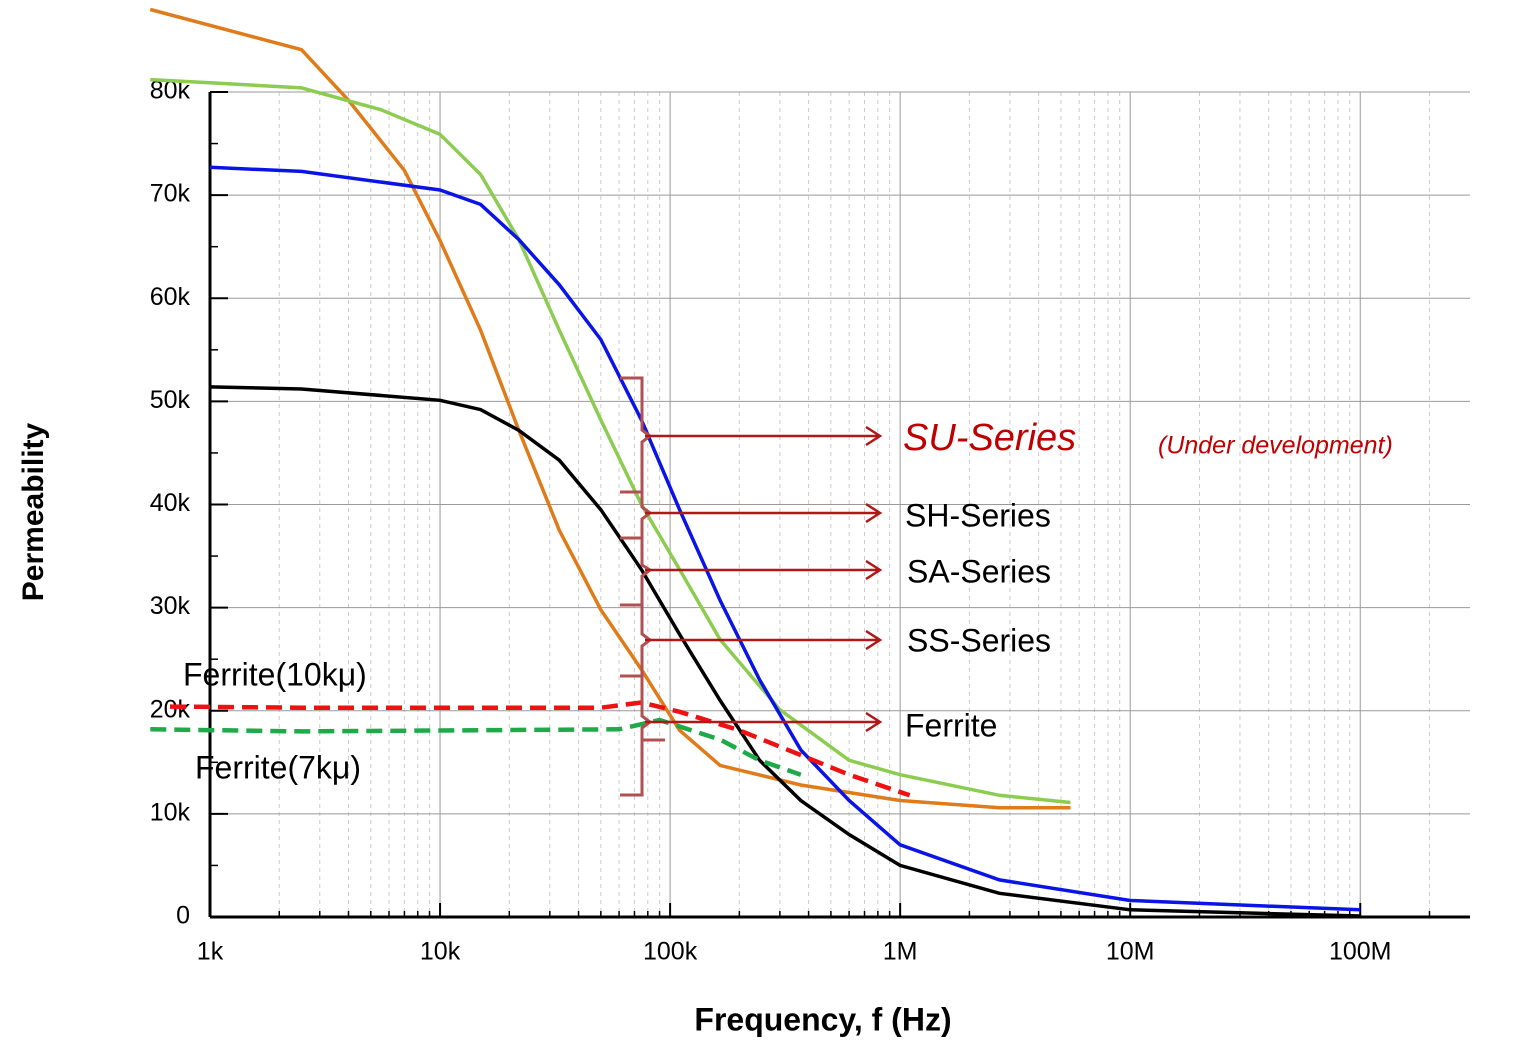  I want to click on x-tick-label: 1M, so click(900, 952).